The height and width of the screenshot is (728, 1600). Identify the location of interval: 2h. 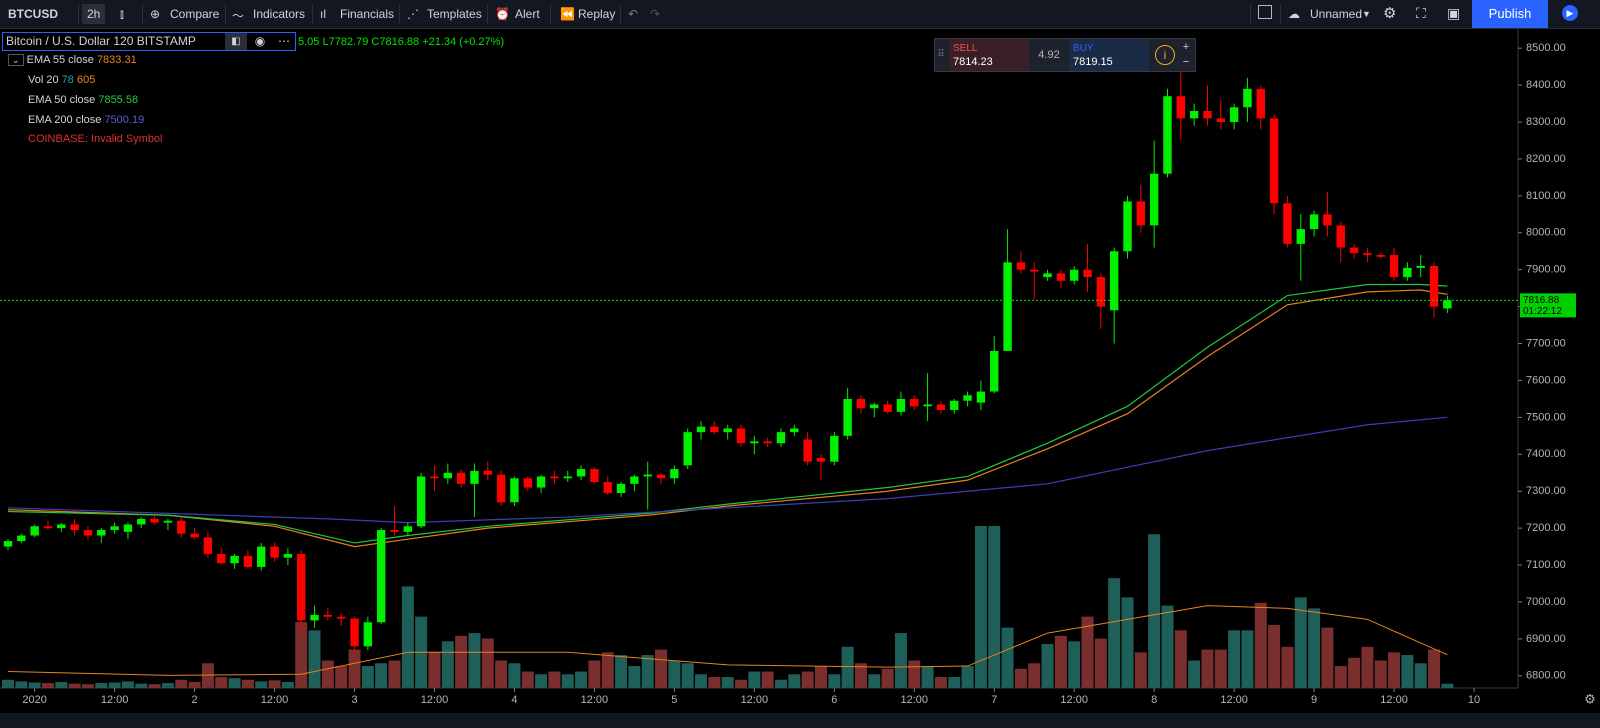
(94, 14).